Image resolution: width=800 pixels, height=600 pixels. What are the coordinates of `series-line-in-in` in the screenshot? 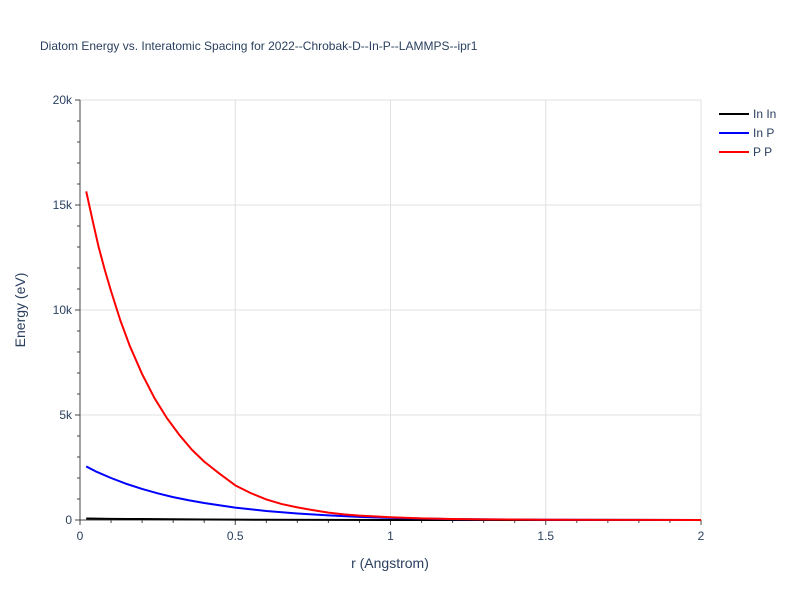 It's located at (393, 519).